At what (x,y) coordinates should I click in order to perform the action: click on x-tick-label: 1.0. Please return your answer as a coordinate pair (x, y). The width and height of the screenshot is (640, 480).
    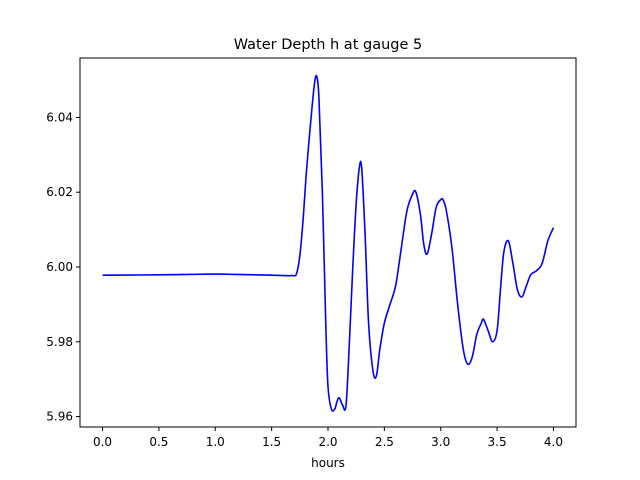
    Looking at the image, I should click on (215, 442).